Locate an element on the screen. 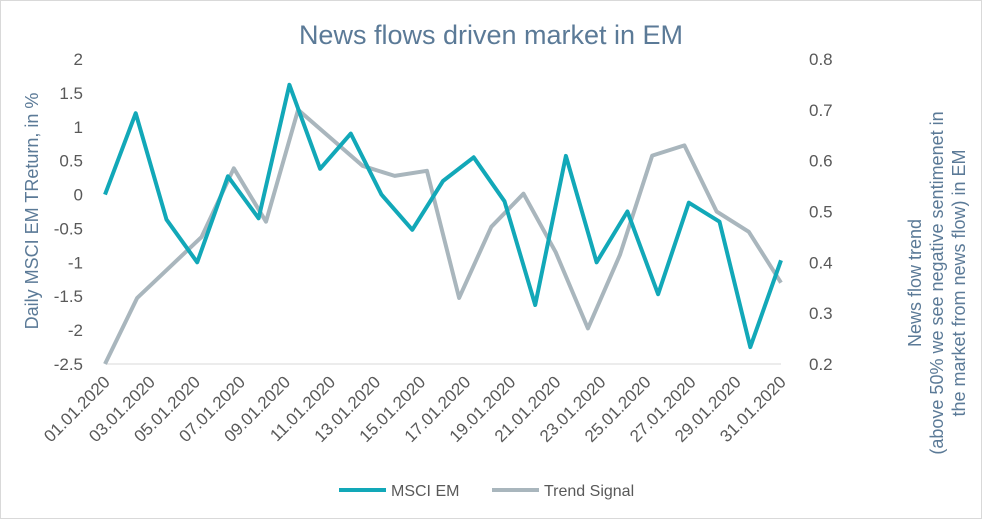  y-tick-label: -2 is located at coordinates (75, 330).